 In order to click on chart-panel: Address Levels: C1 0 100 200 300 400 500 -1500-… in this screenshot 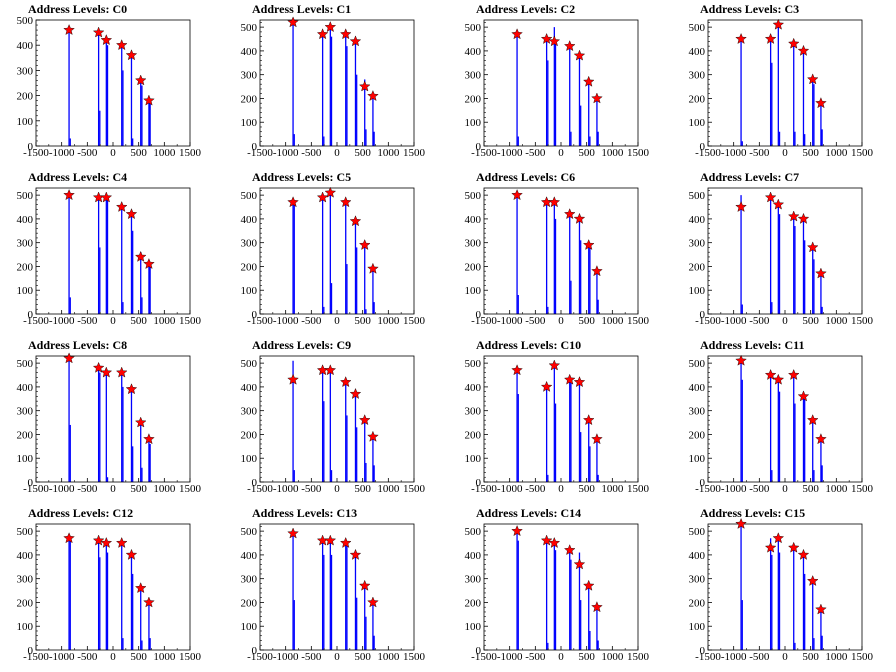, I will do `click(336, 84)`.